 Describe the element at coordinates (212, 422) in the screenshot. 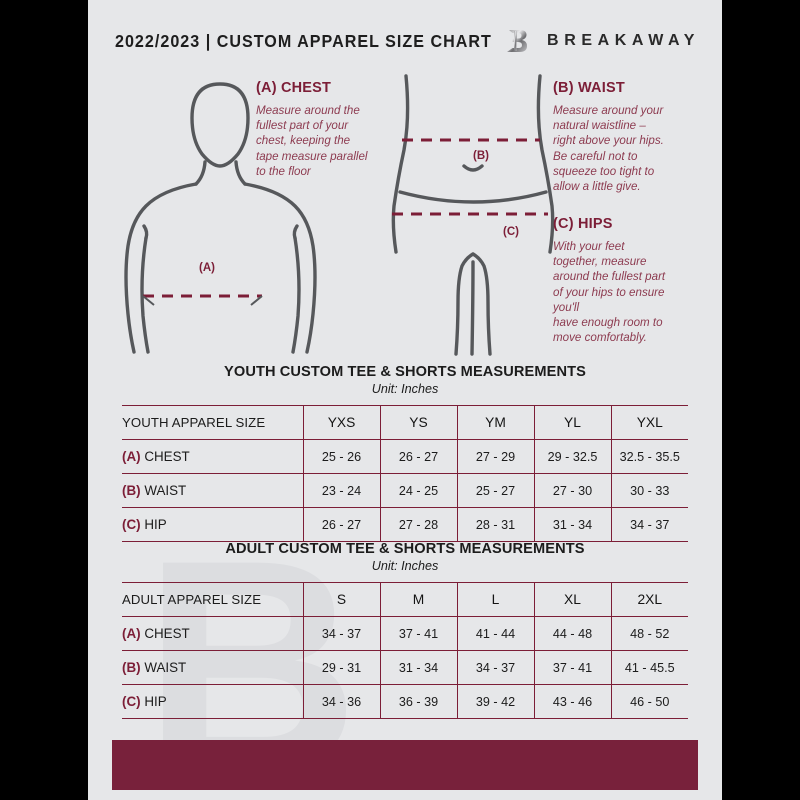

I see `youth-header-label: YOUTH APPAREL SIZE` at that location.